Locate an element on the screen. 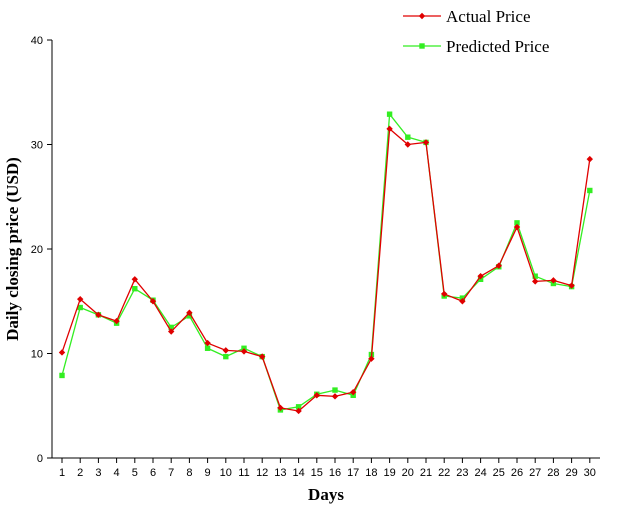  legend-item-actual-price: Actual Price is located at coordinates (467, 16).